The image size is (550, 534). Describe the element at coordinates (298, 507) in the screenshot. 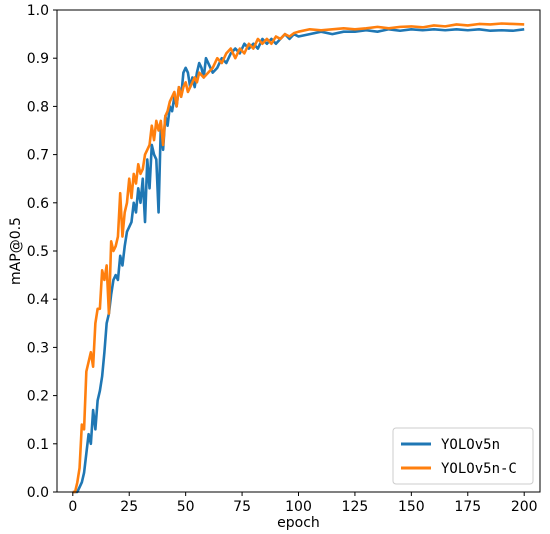

I see `x-tick-label: 100` at that location.